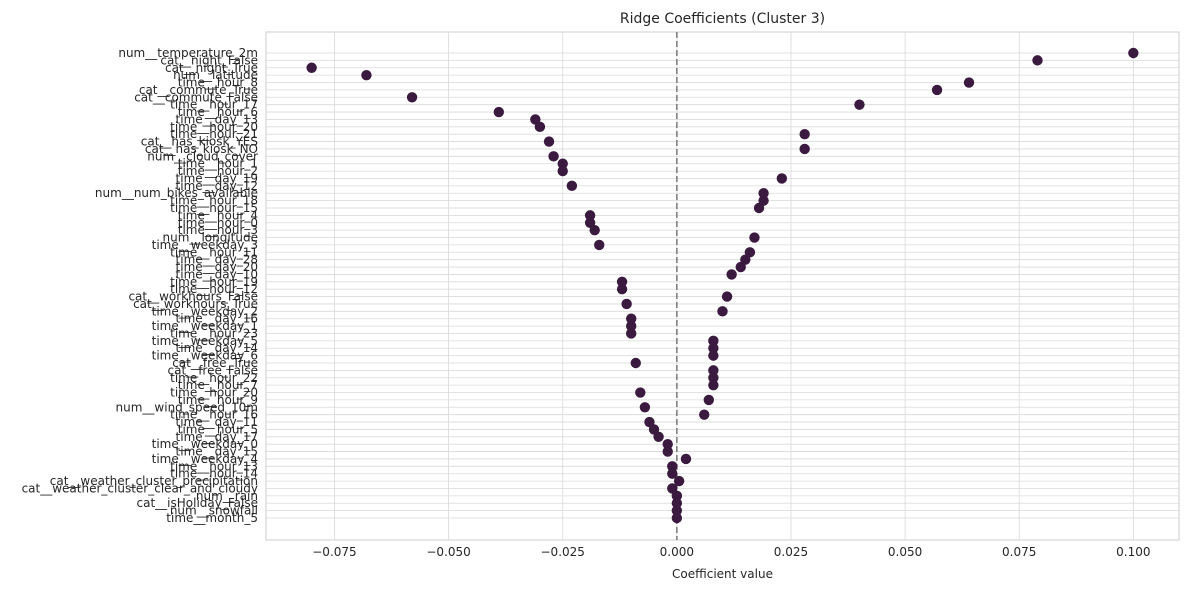  Describe the element at coordinates (140, 488) in the screenshot. I see `category-label: cat__weather_cluster_clear_and_cloudy` at that location.